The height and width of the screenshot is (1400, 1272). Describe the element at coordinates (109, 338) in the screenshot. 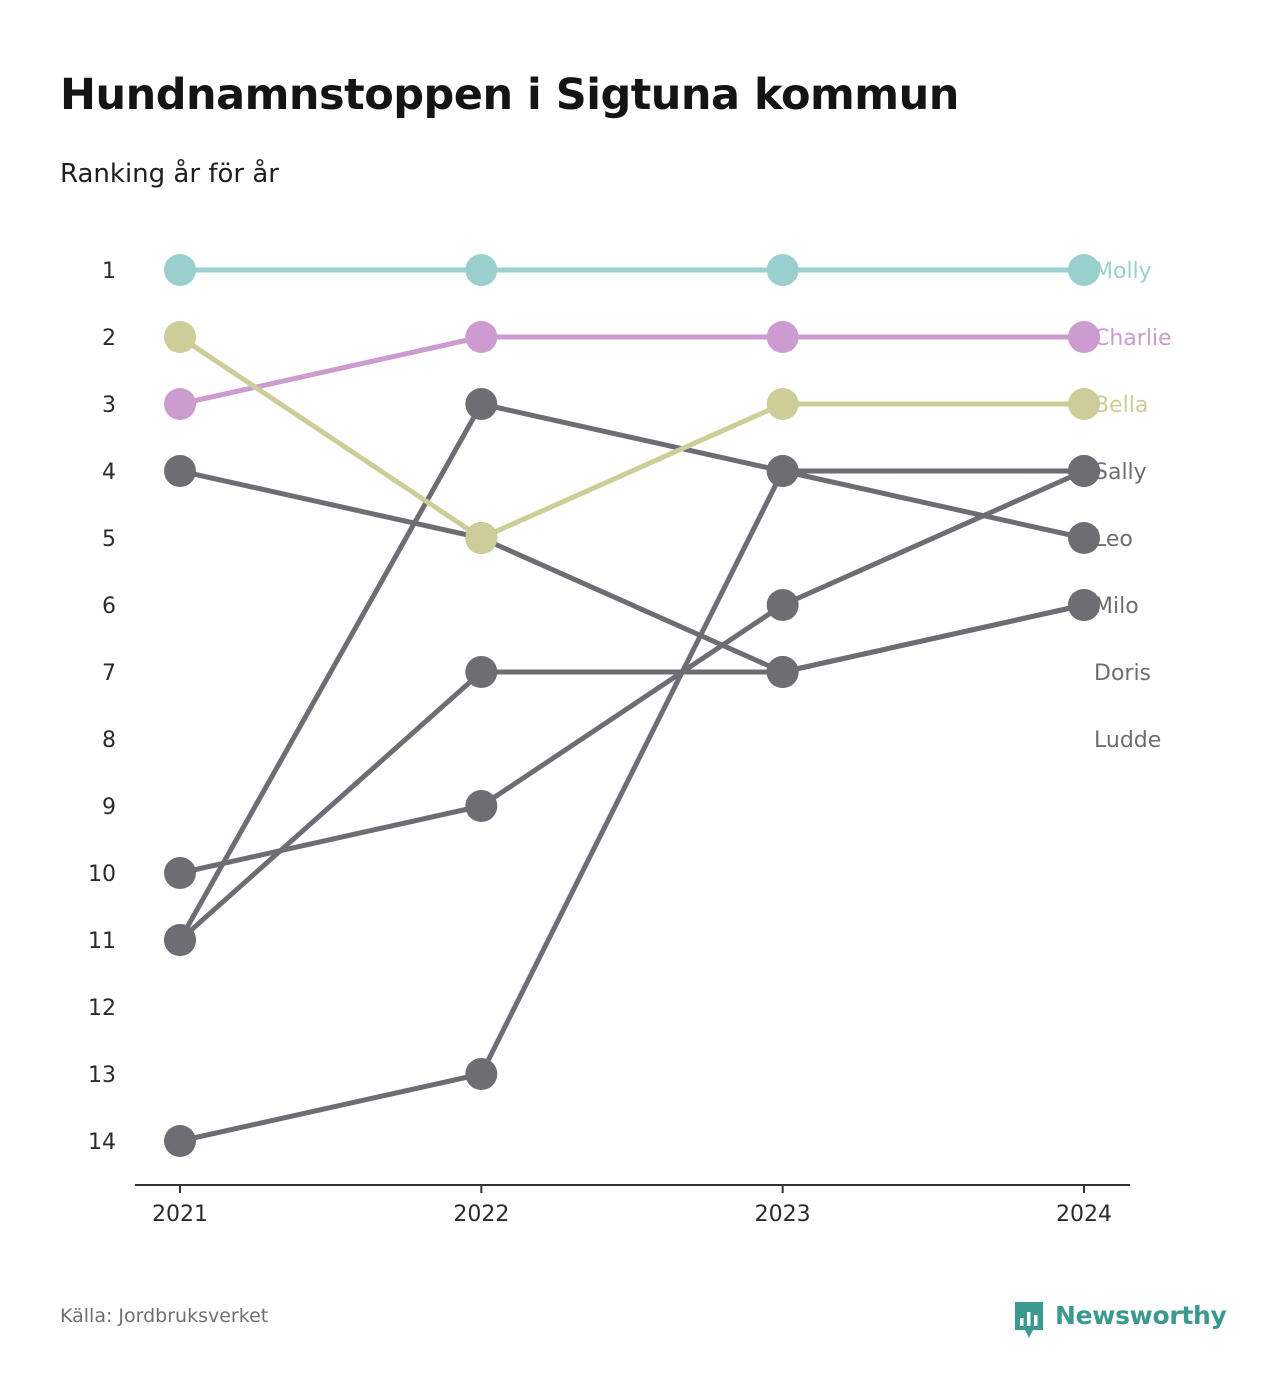

I see `y-tick-label: 2` at that location.